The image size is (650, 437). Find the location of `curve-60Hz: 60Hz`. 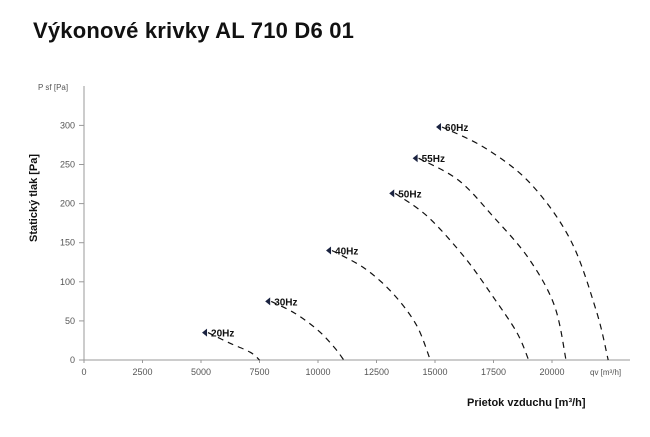

curve-60Hz: 60Hz is located at coordinates (522, 241).